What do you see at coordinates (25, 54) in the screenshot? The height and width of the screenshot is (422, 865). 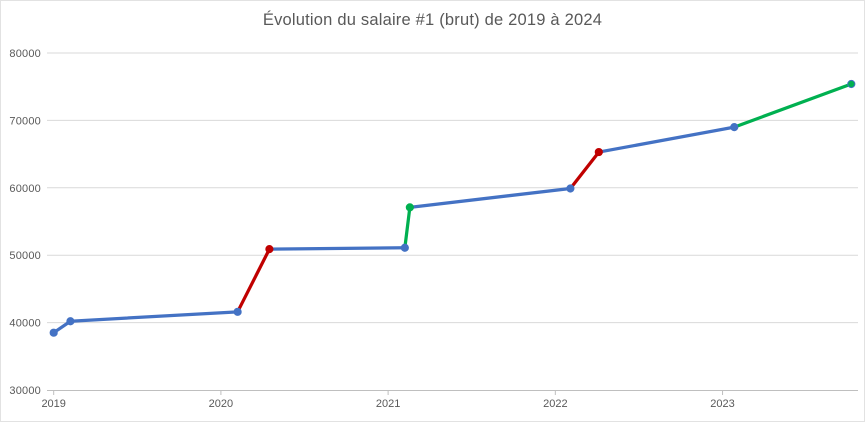 I see `y-axis-tick-label: 80000` at bounding box center [25, 54].